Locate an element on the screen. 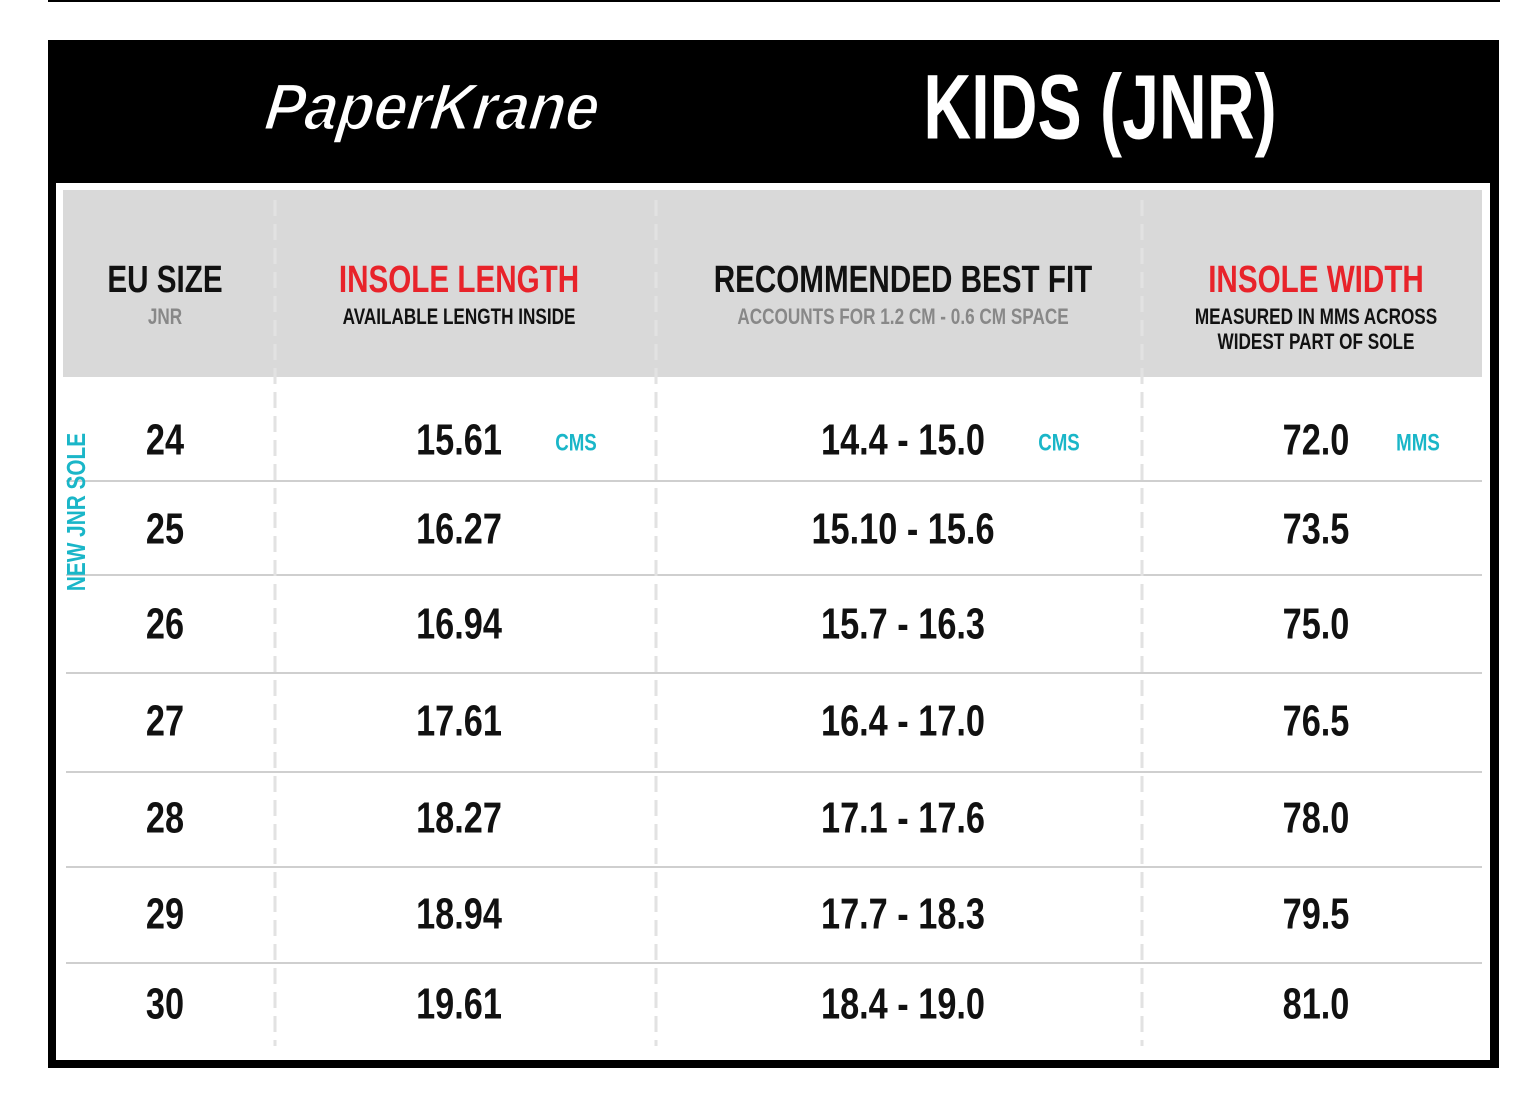  cell-group: 16.27 is located at coordinates (459, 529).